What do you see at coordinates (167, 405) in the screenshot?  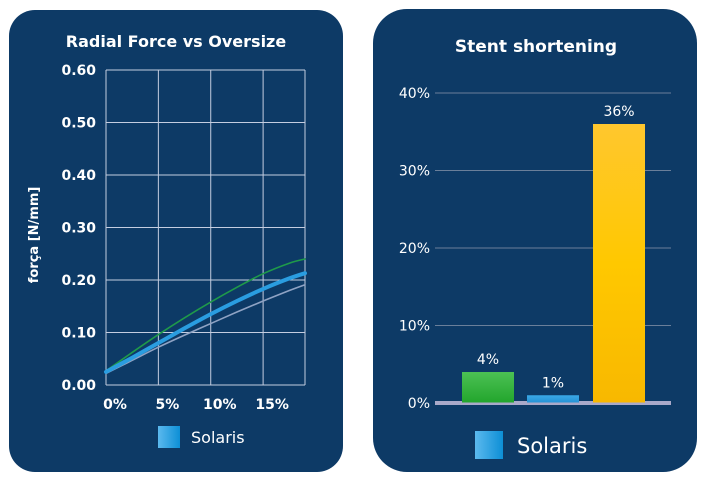 I see `x-tick-label: 5%` at bounding box center [167, 405].